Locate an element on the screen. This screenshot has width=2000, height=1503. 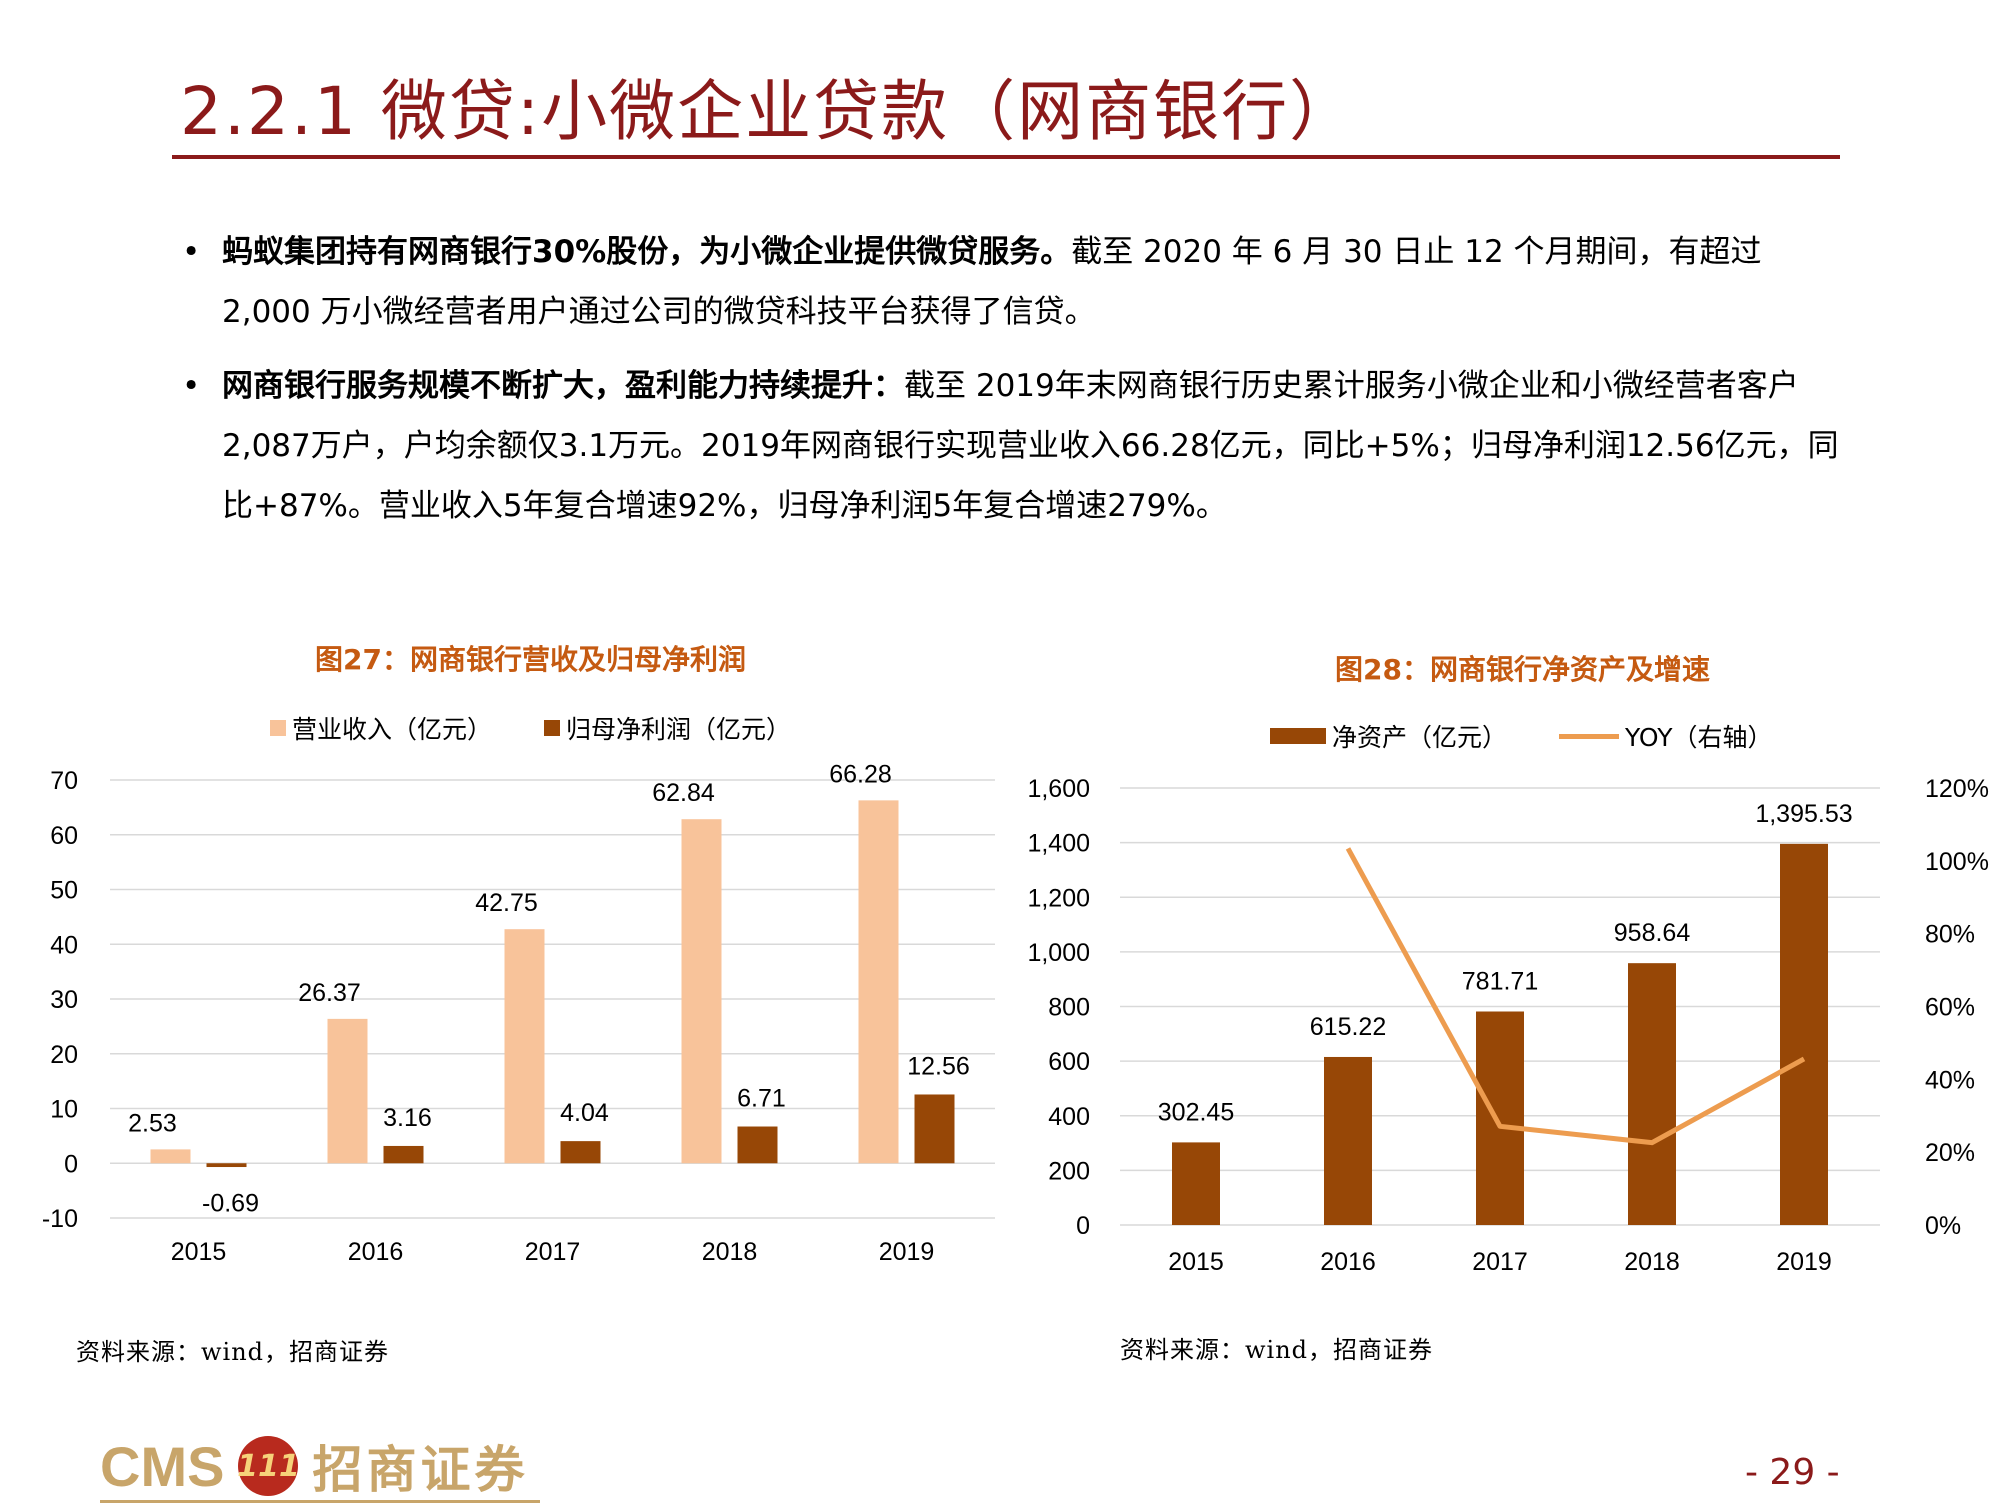
legend-item-profit: 归母净利润（亿元） is located at coordinates (667, 728).